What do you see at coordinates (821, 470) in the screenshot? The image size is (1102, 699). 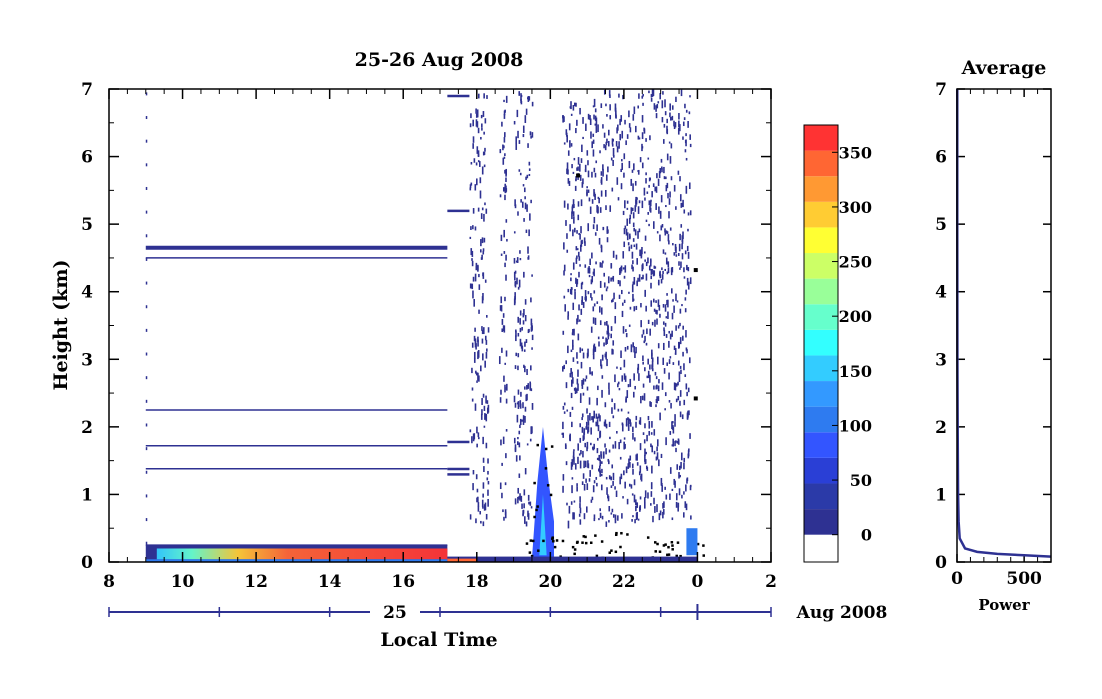 I see `colorbar-segment` at bounding box center [821, 470].